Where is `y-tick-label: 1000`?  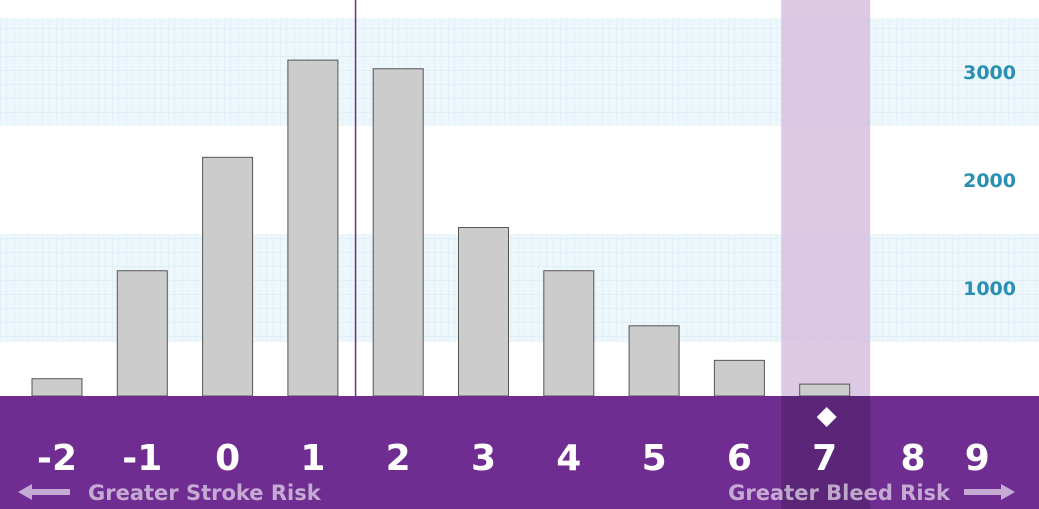 y-tick-label: 1000 is located at coordinates (989, 289).